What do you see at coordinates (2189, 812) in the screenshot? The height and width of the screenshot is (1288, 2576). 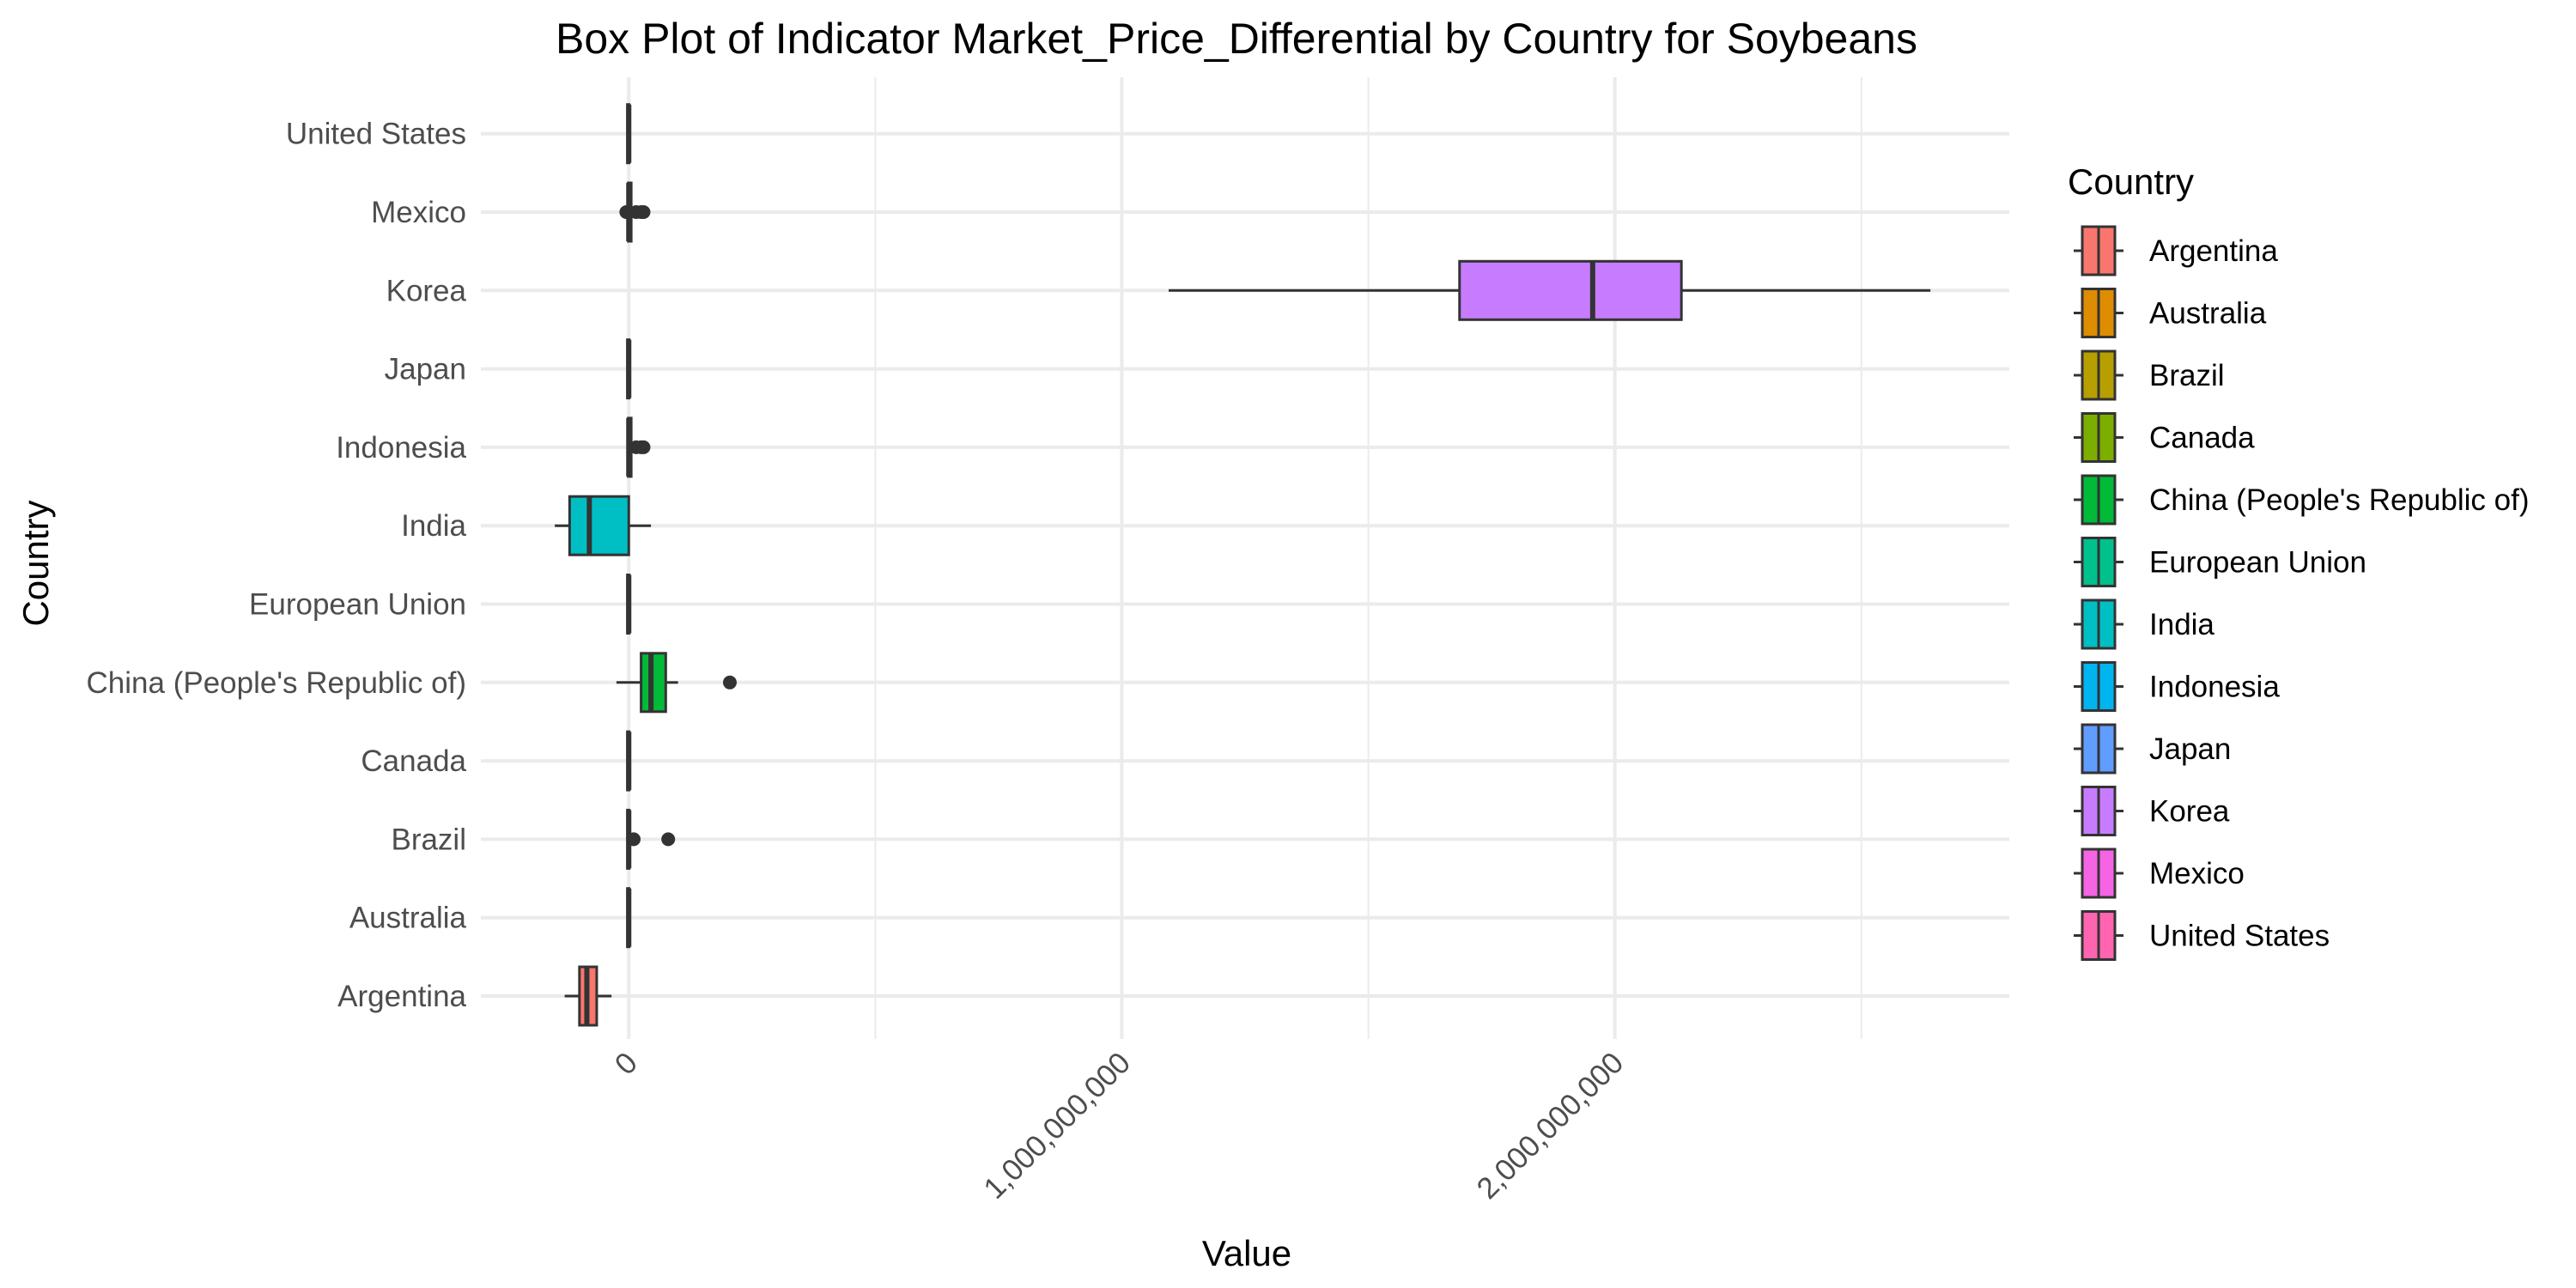 I see `legend-label: Korea` at bounding box center [2189, 812].